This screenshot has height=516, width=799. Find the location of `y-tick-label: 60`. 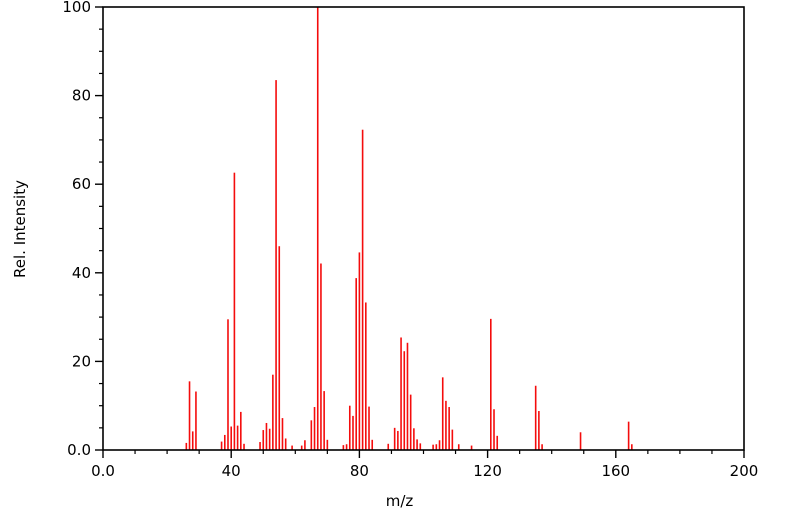

y-tick-label: 60 is located at coordinates (81, 184).